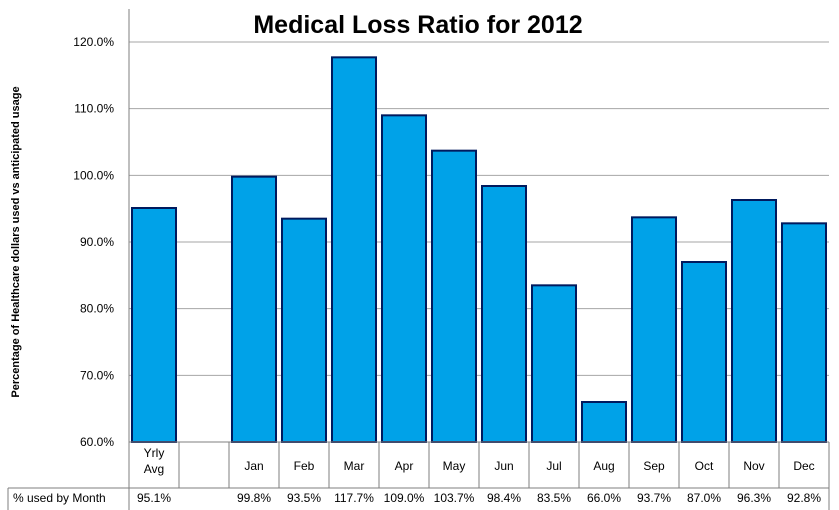 Image resolution: width=839 pixels, height=510 pixels. I want to click on table-cell: 93.7%, so click(654, 498).